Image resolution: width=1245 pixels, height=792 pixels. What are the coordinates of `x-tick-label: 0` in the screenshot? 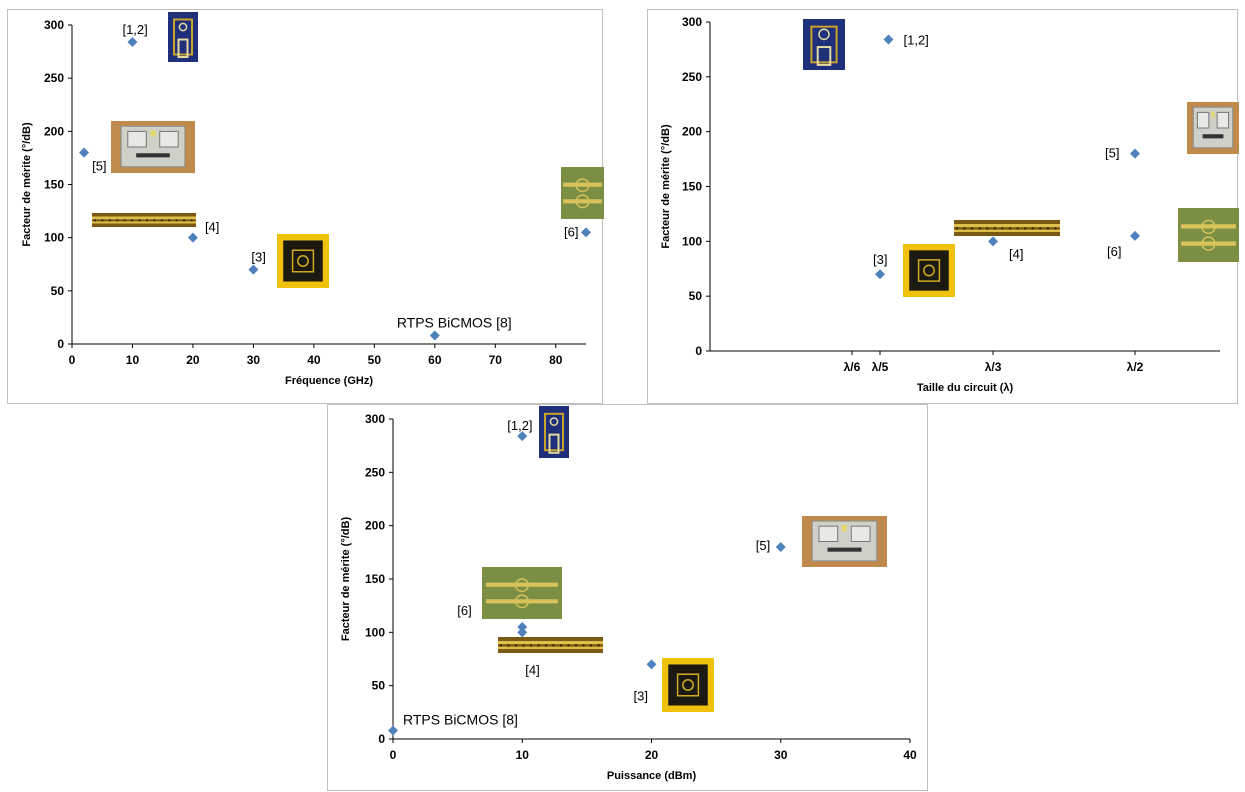 It's located at (393, 755).